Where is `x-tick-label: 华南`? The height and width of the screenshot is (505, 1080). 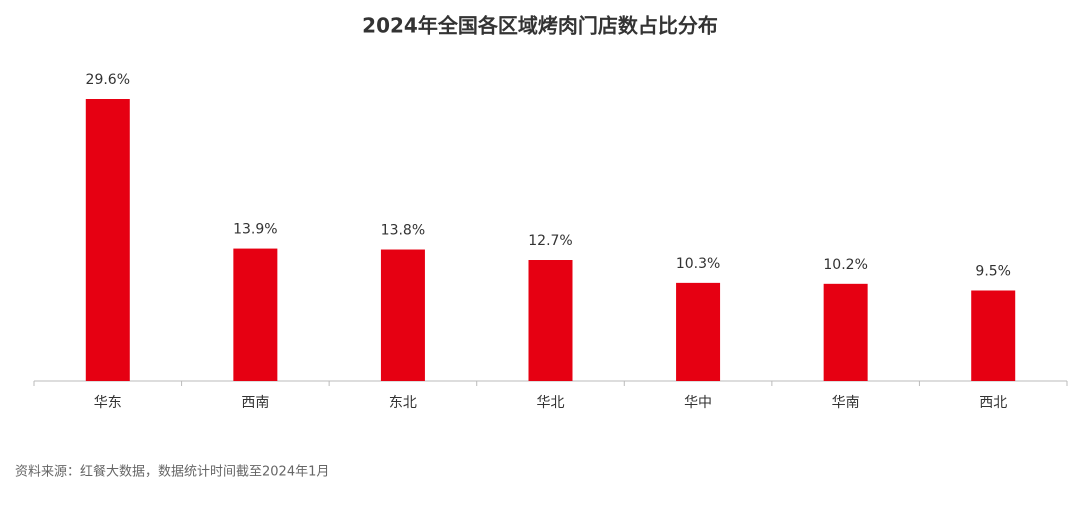 x-tick-label: 华南 is located at coordinates (846, 403).